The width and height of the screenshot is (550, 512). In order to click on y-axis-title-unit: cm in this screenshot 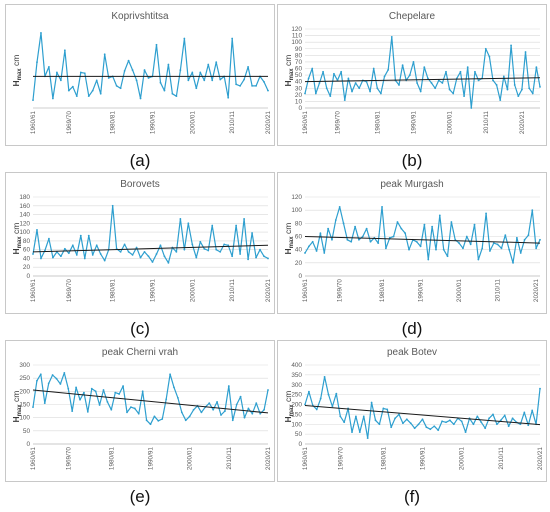, I will do `click(288, 62)`.